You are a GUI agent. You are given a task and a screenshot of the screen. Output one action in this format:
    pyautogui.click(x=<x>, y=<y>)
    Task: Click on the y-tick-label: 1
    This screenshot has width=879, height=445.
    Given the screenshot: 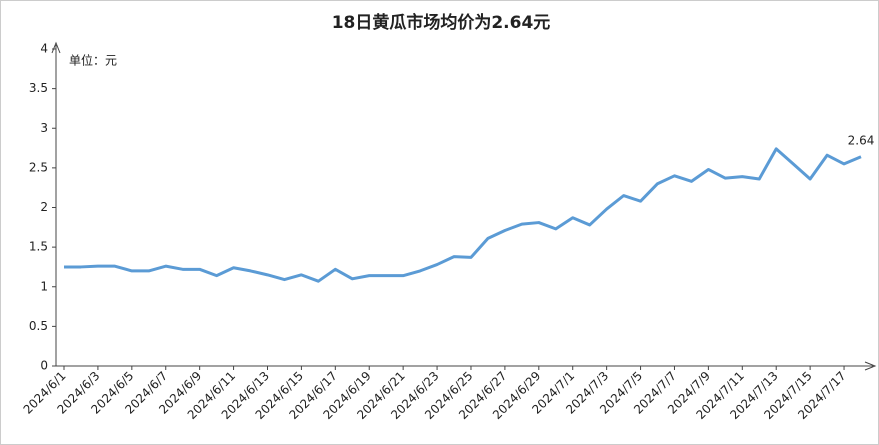 What is the action you would take?
    pyautogui.click(x=44, y=286)
    